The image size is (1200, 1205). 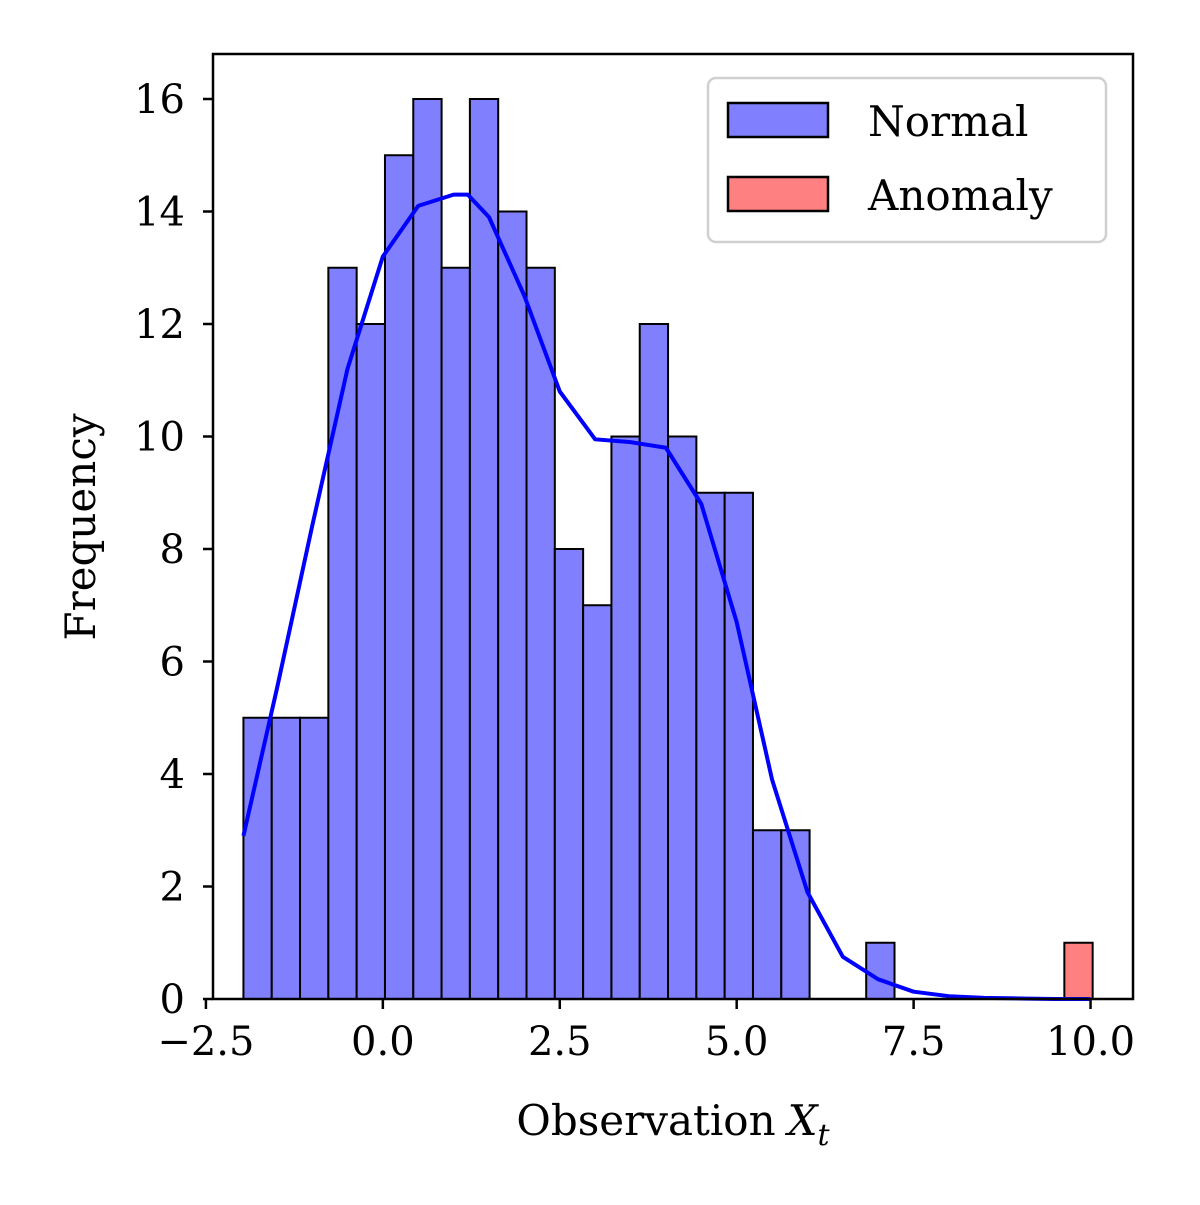 What do you see at coordinates (172, 775) in the screenshot?
I see `y-tick-label-2: 4` at bounding box center [172, 775].